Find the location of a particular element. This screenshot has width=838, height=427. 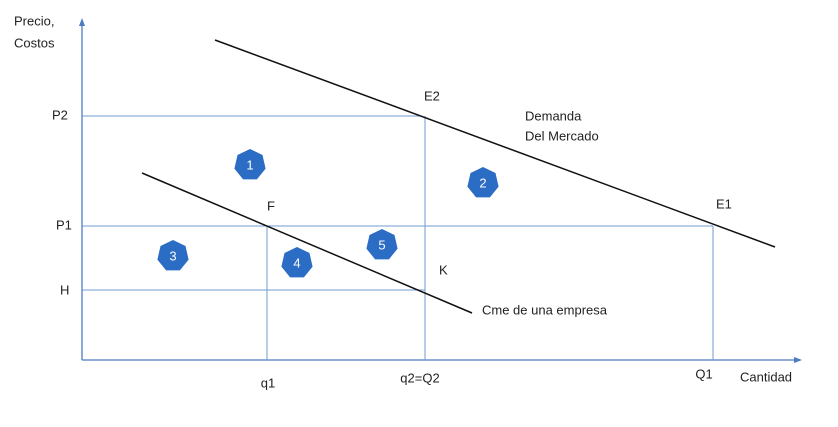

region-number: 3 is located at coordinates (172, 255).